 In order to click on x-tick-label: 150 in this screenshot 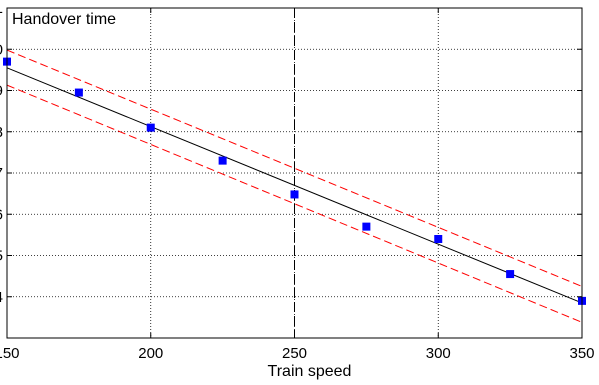, I will do `click(10, 353)`.